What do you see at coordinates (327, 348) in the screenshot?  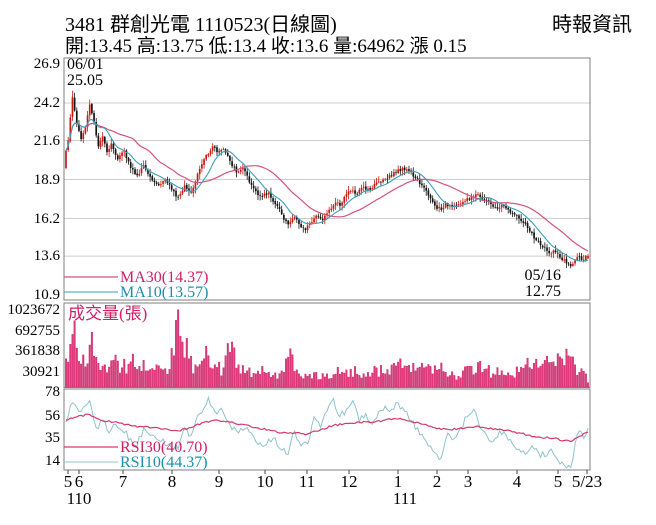 I see `volume-bars` at bounding box center [327, 348].